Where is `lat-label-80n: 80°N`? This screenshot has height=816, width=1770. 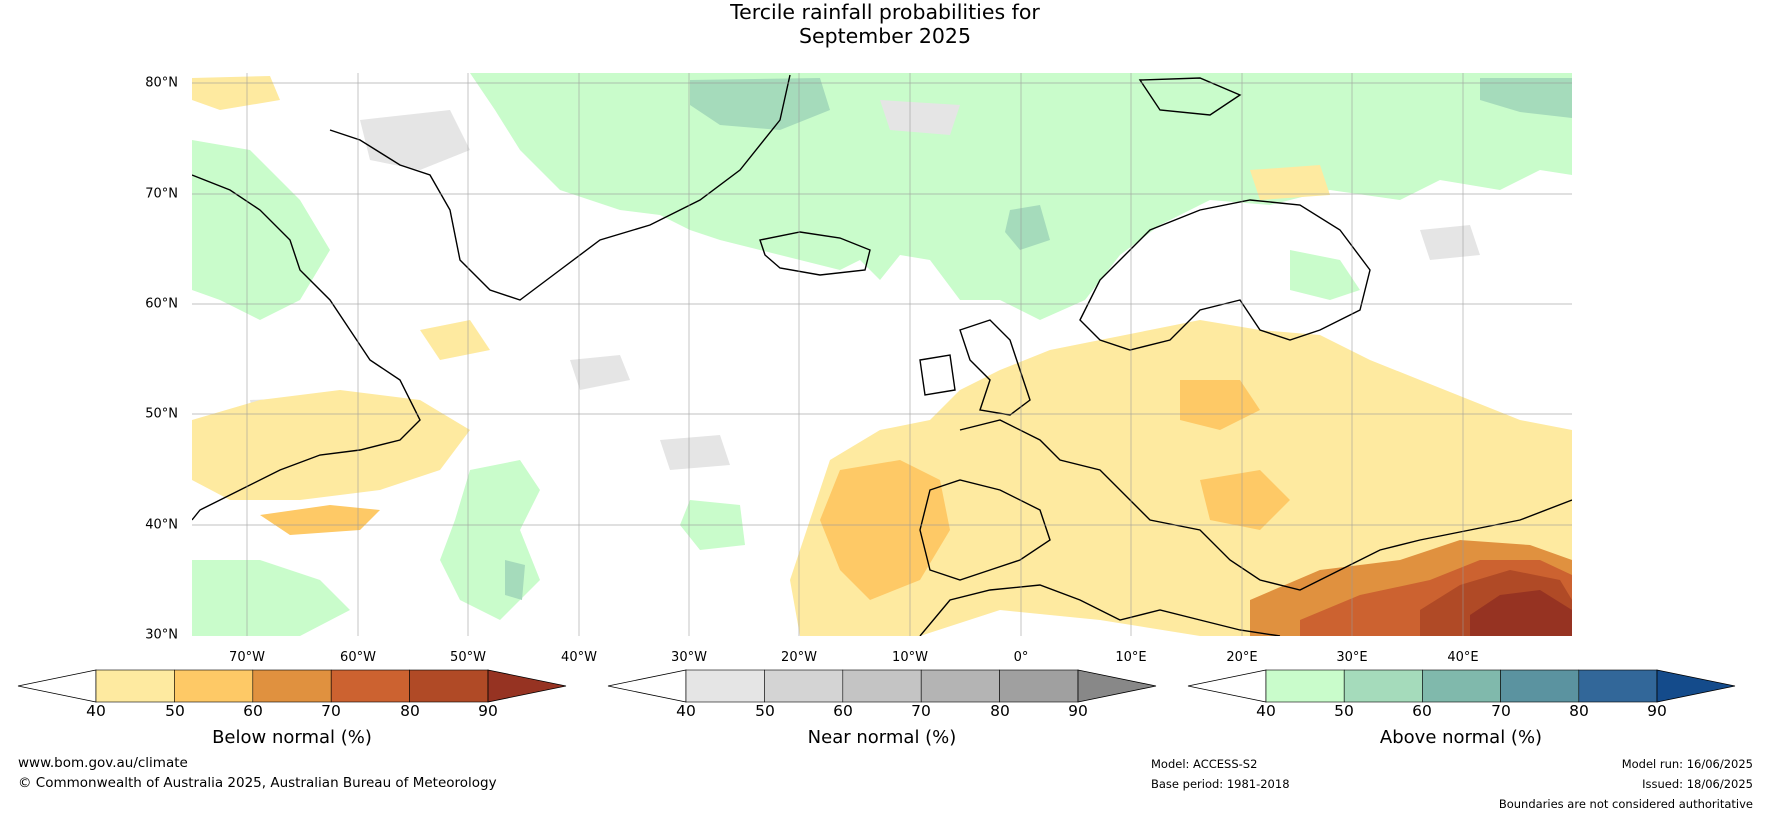 lat-label-80n: 80°N is located at coordinates (161, 83).